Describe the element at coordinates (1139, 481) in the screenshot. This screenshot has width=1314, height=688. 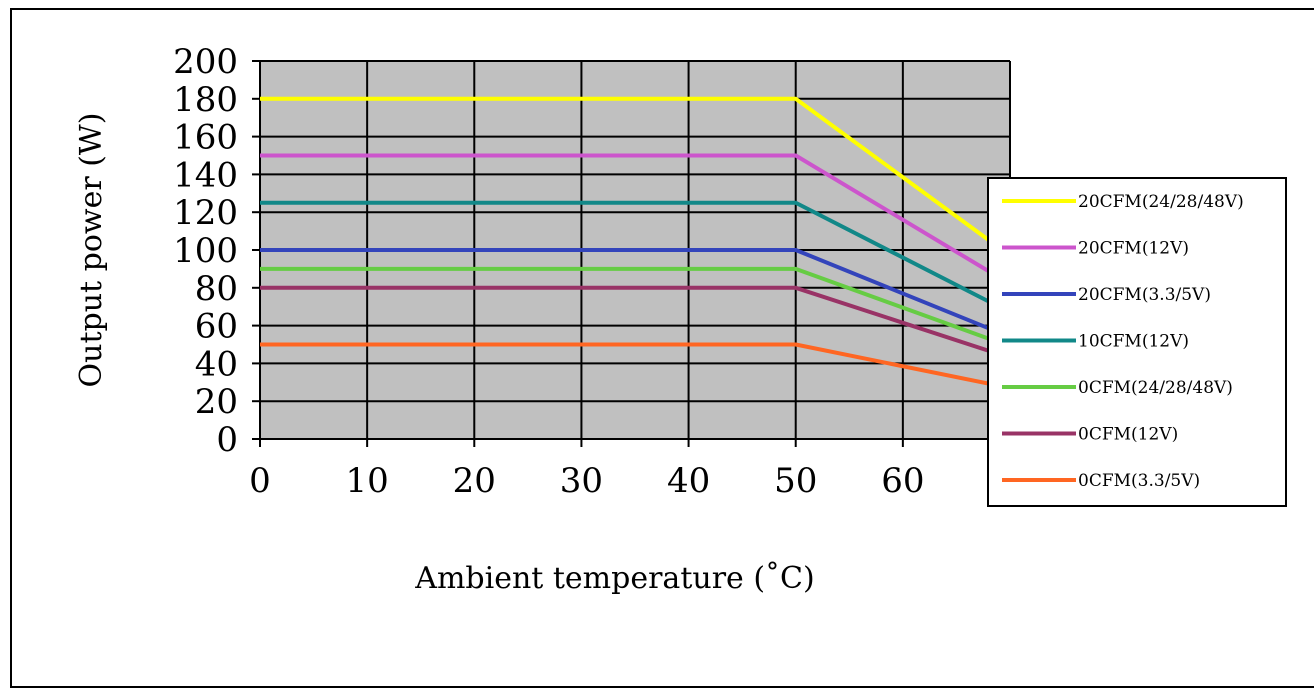
I see `legend-label-6: 0CFM(3.3/5V)` at that location.